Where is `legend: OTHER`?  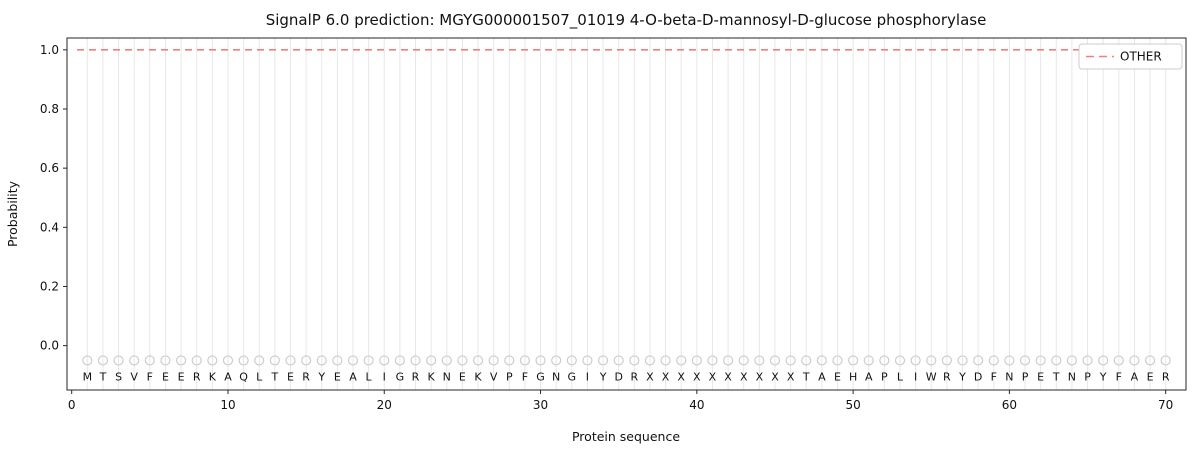
legend: OTHER is located at coordinates (1130, 56).